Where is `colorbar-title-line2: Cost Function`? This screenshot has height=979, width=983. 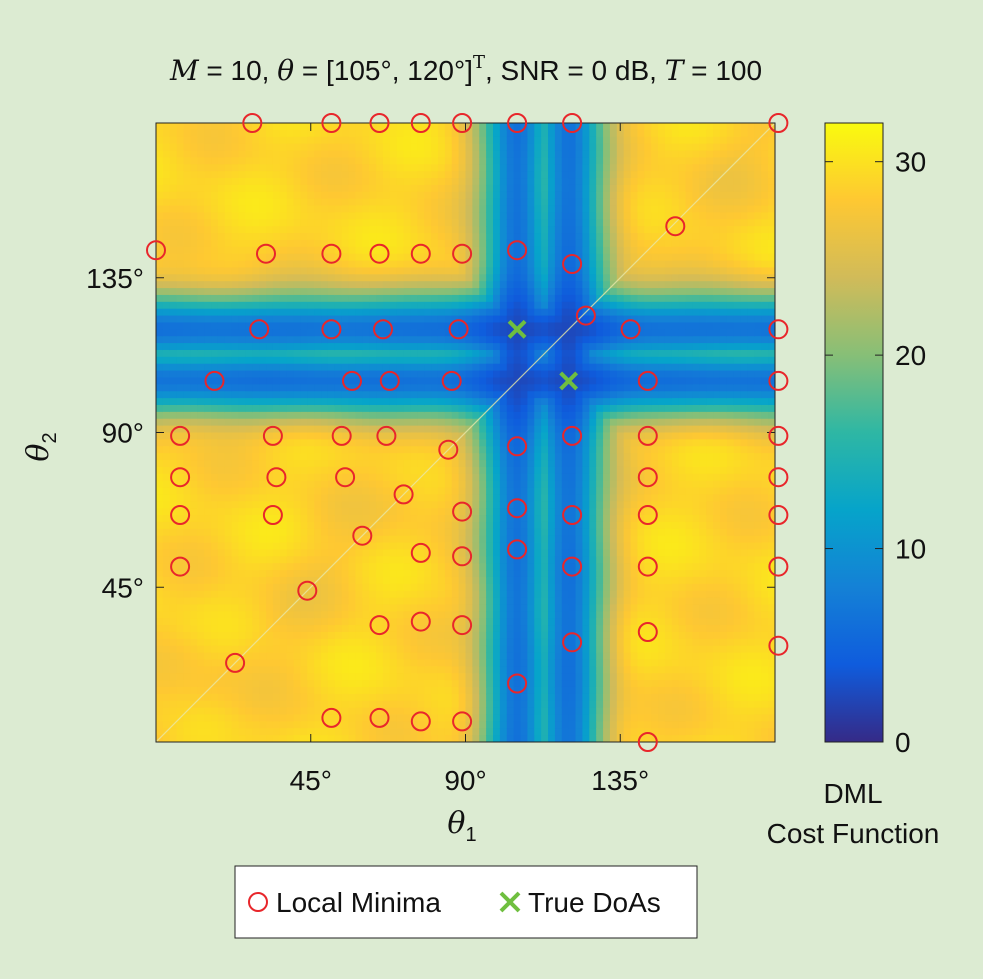 colorbar-title-line2: Cost Function is located at coordinates (853, 833).